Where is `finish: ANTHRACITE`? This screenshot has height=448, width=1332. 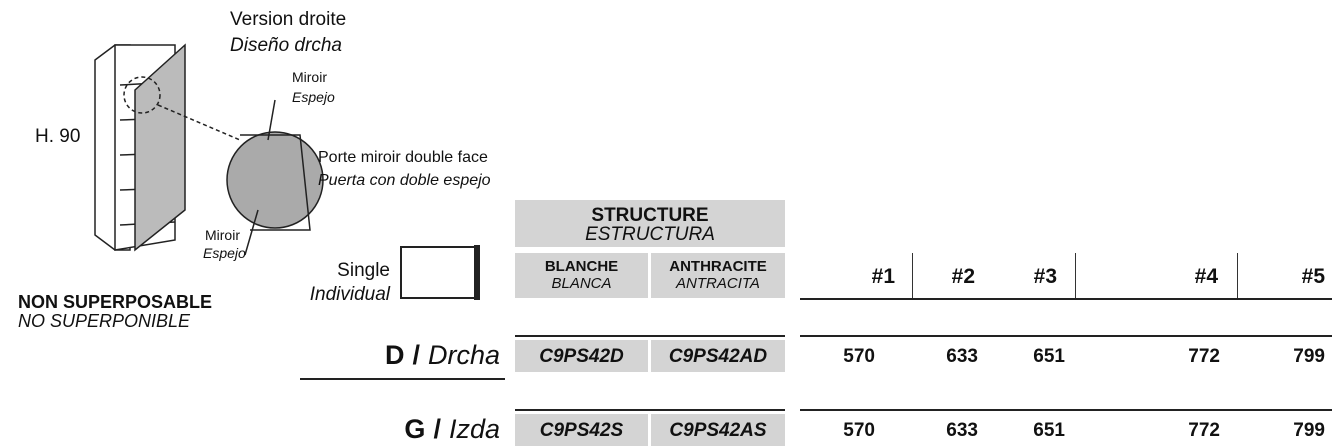 finish: ANTHRACITE is located at coordinates (718, 266).